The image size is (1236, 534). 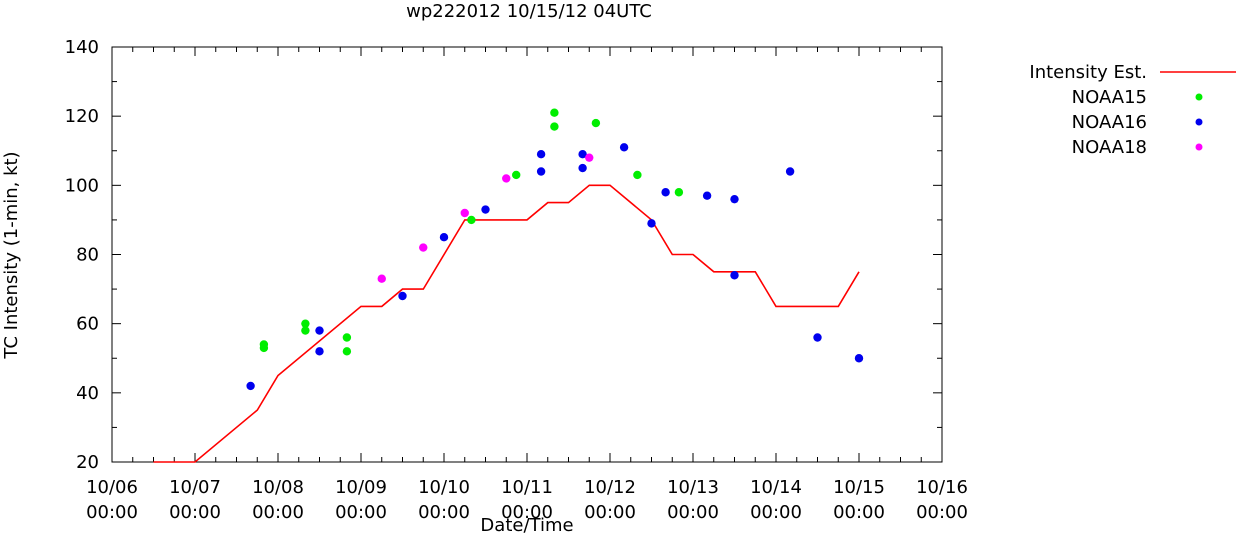 I want to click on x-tick-label-date: 10/08, so click(x=278, y=487).